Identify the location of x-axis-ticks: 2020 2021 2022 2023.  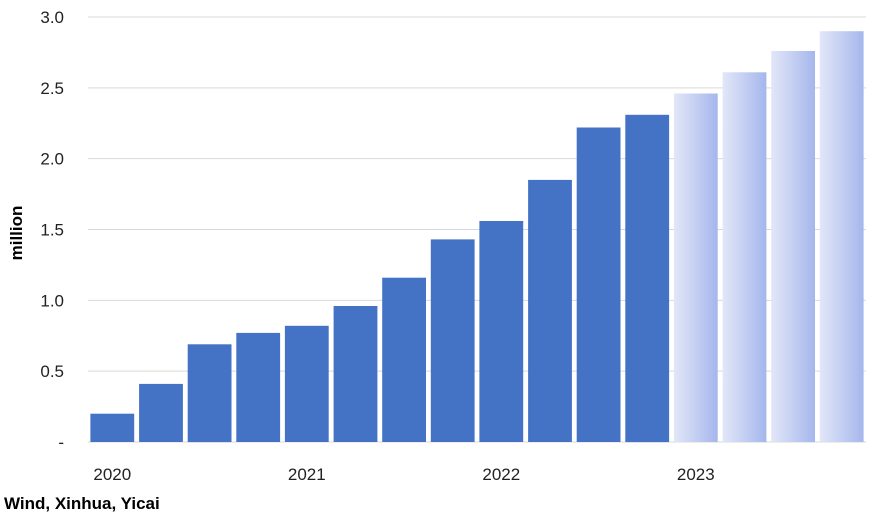
(403, 474).